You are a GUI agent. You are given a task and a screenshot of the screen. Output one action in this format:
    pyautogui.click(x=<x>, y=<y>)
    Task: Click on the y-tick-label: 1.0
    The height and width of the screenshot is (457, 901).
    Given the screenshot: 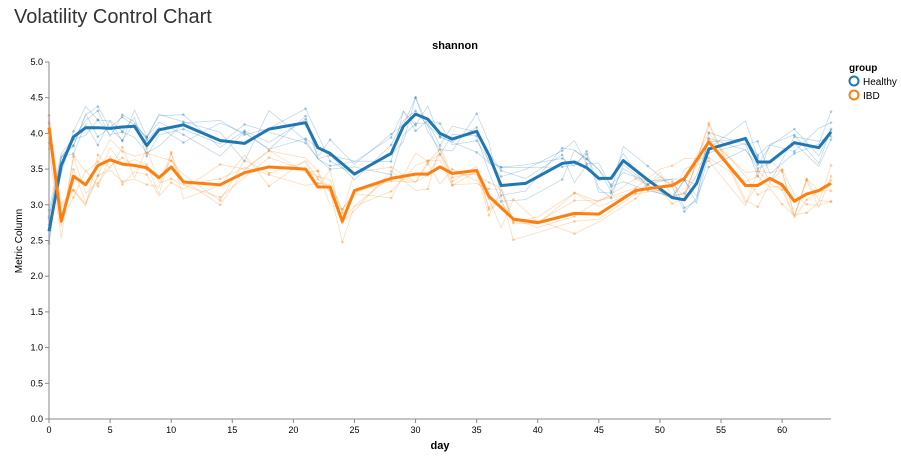 What is the action you would take?
    pyautogui.click(x=36, y=348)
    